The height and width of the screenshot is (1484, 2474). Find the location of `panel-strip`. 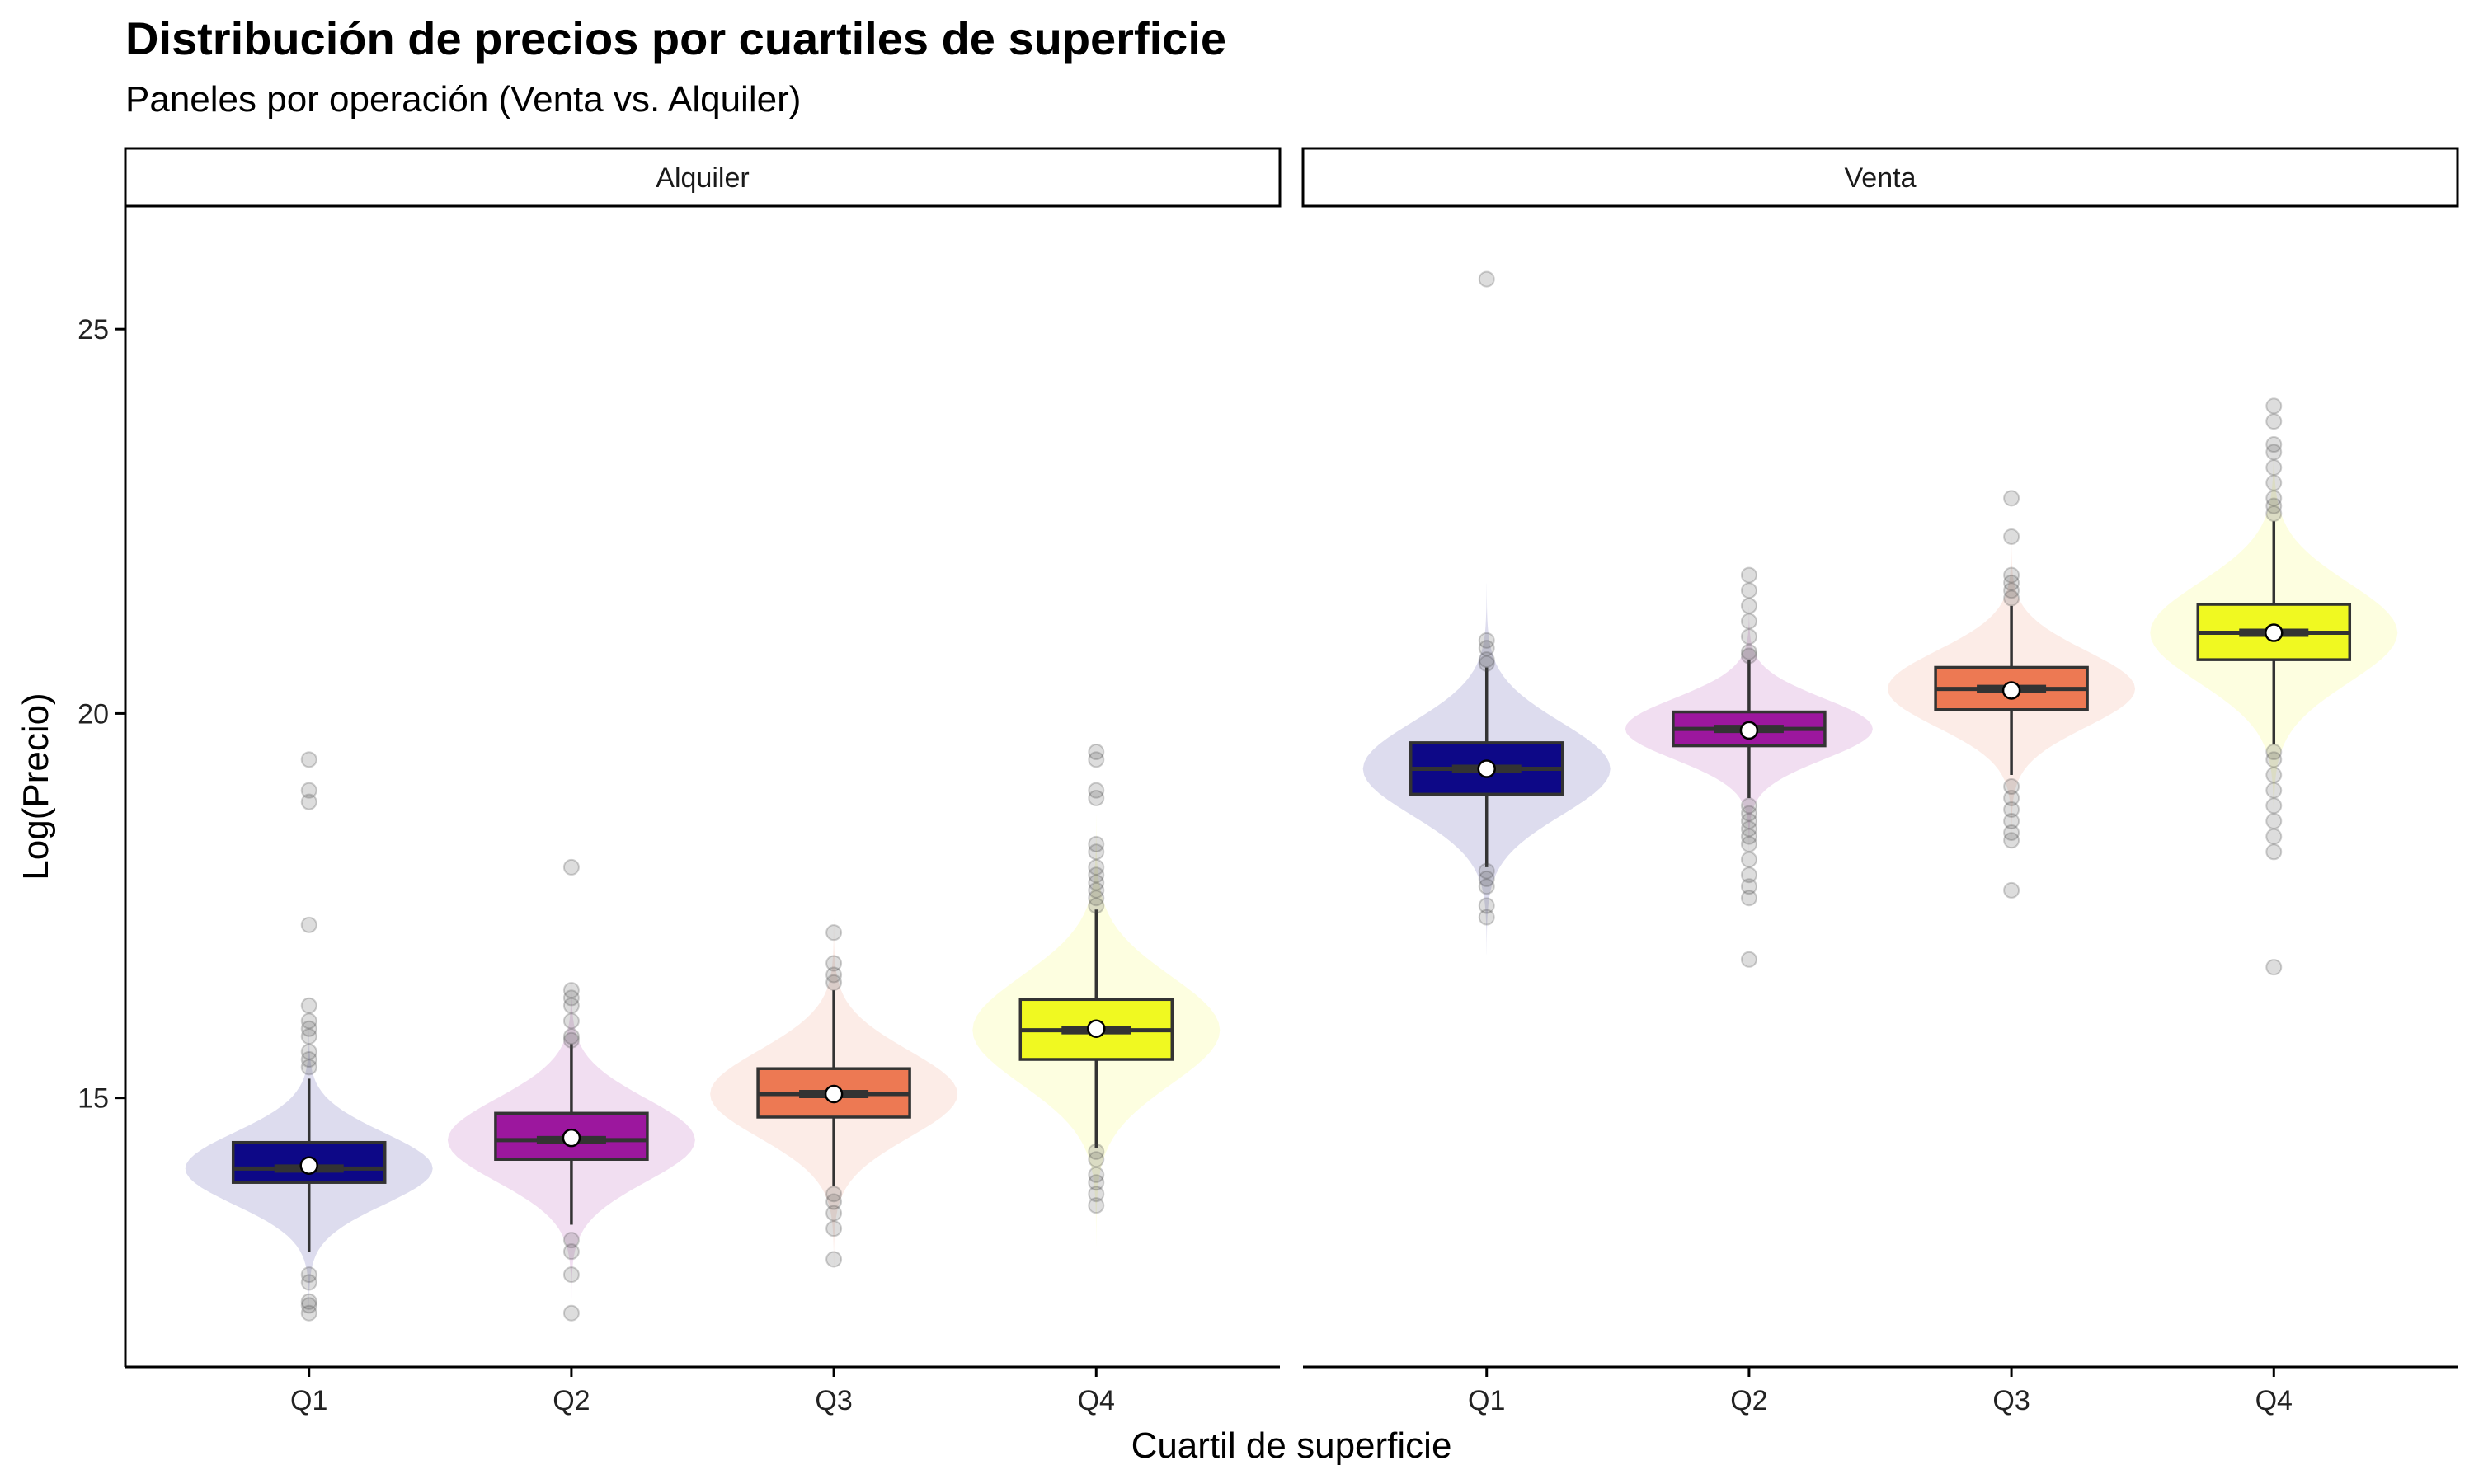

panel-strip is located at coordinates (1880, 177).